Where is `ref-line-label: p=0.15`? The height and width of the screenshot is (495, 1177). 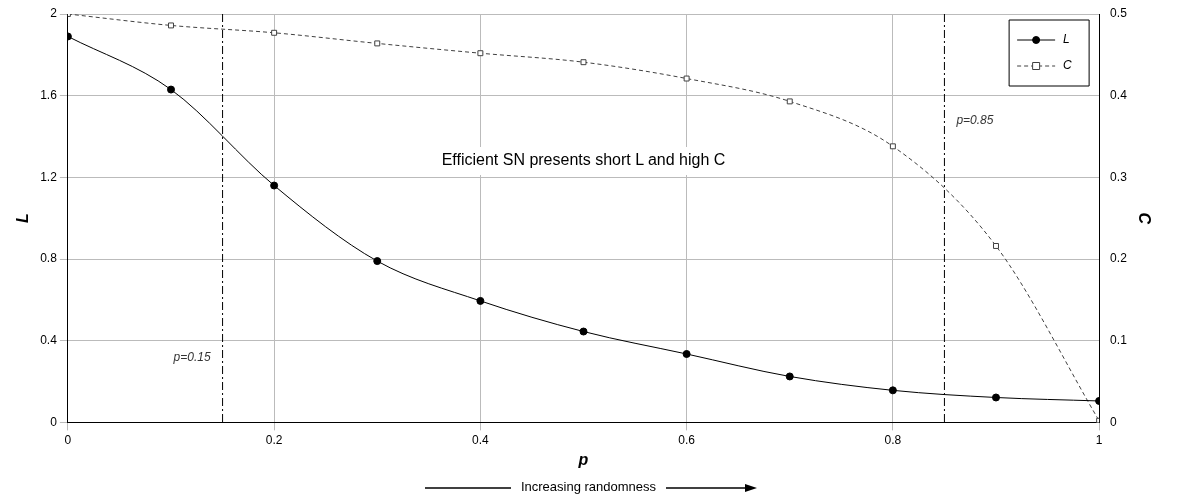 ref-line-label: p=0.15 is located at coordinates (191, 357).